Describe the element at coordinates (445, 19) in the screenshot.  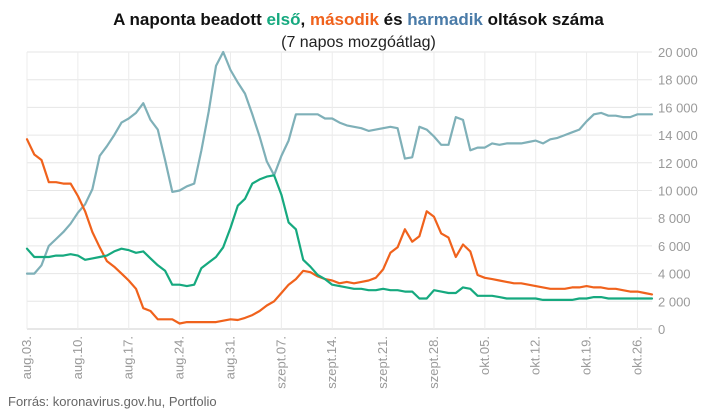
I see `title-part-third-dose: harmadik` at that location.